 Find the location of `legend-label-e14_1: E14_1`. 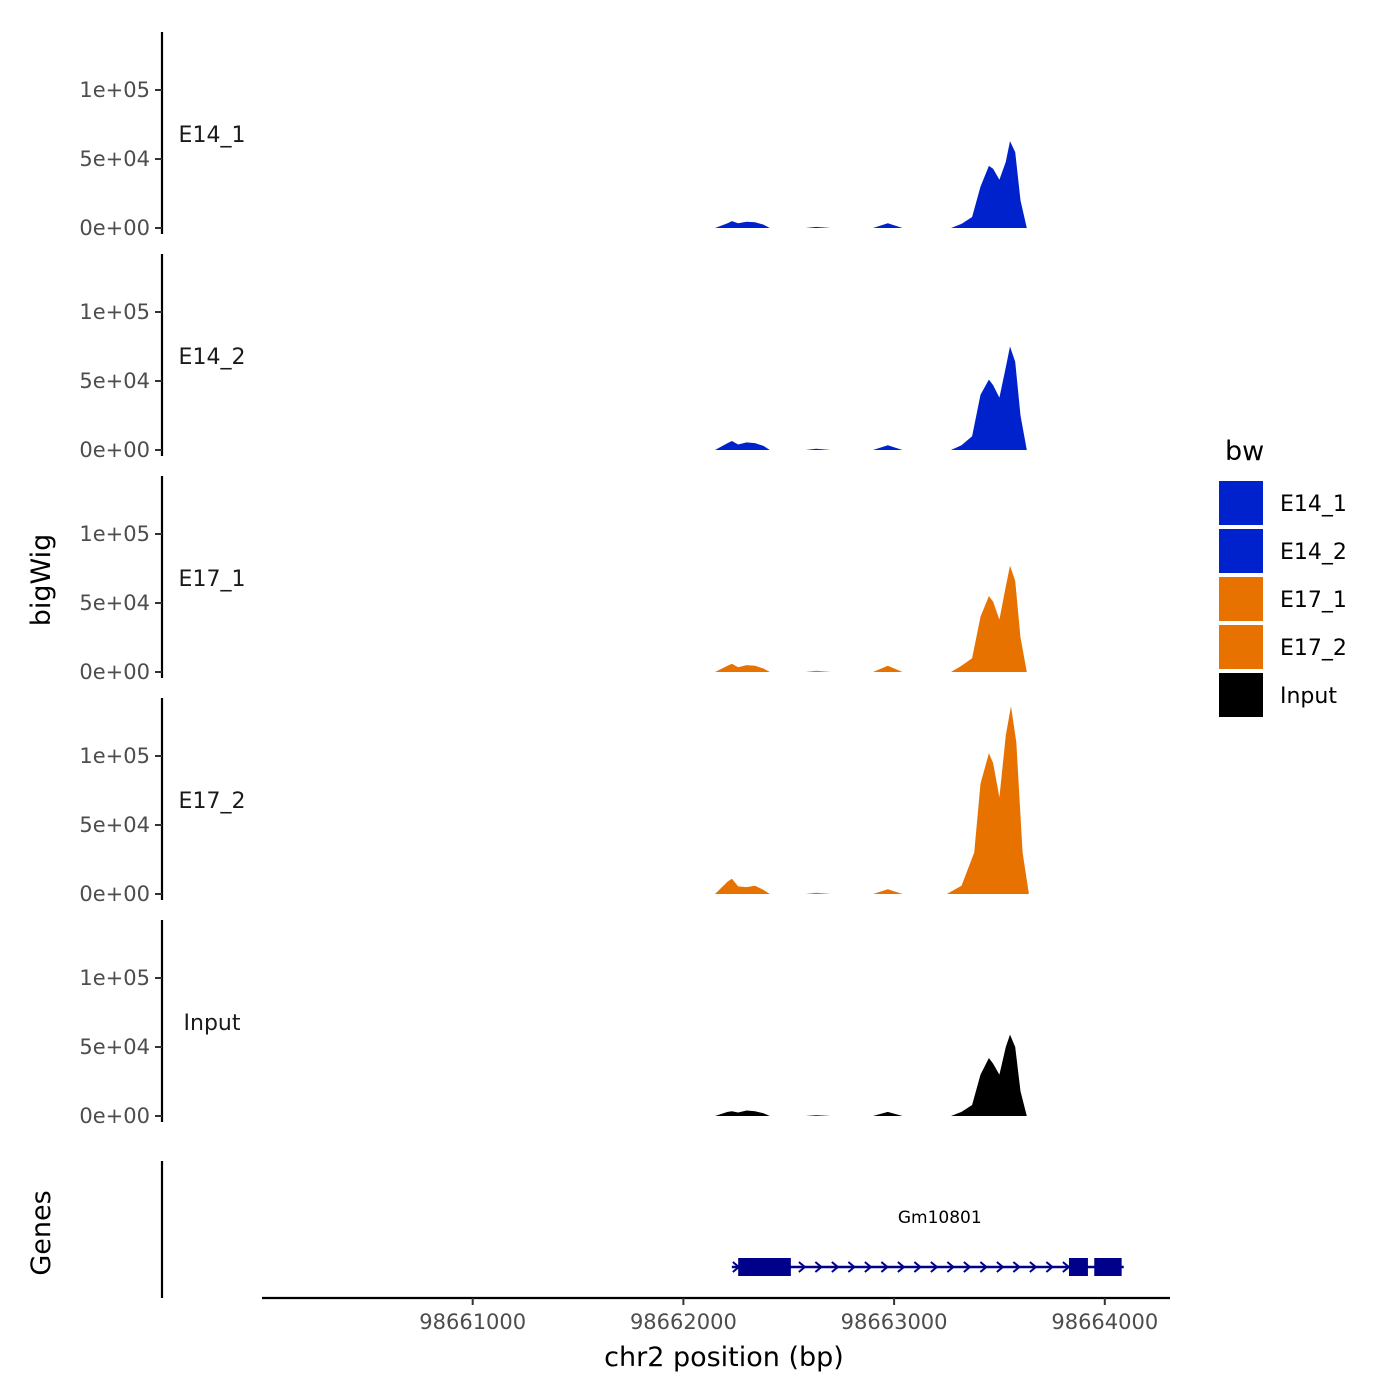

legend-label-e14_1: E14_1 is located at coordinates (1313, 504).